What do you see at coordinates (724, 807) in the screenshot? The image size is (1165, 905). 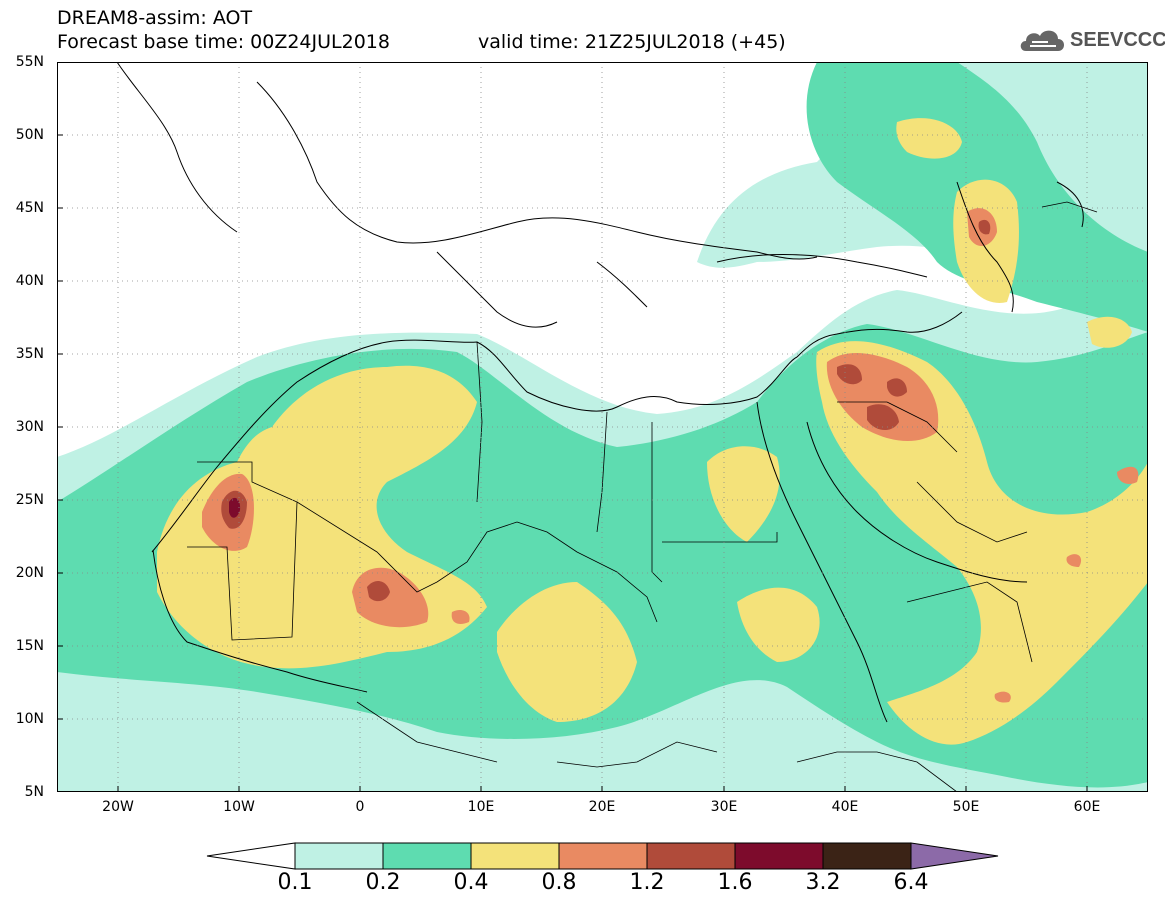 I see `lon-label: 30E` at bounding box center [724, 807].